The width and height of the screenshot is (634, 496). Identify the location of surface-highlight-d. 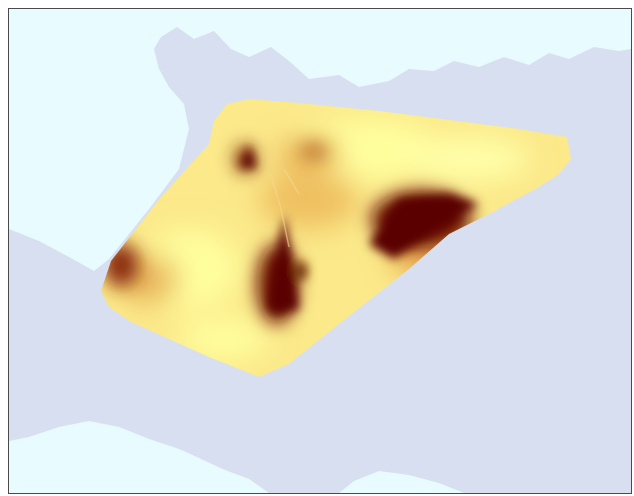
(224, 339).